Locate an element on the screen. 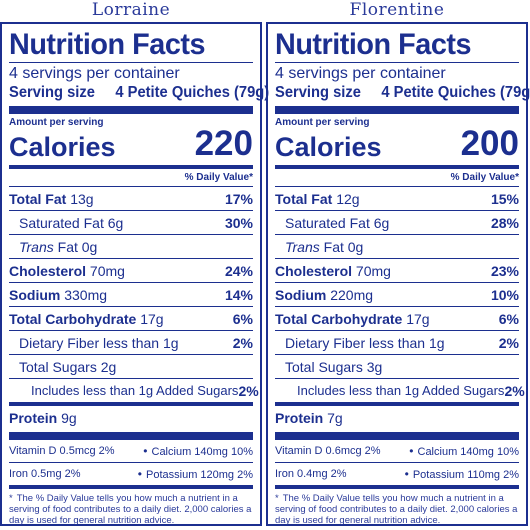 Image resolution: width=530 pixels, height=530 pixels. micronutrient-row: Iron 0.5mg 2% • Potassium 120mg 2% is located at coordinates (131, 474).